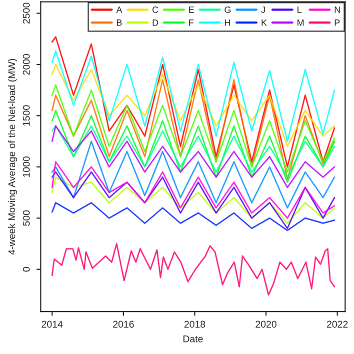  What do you see at coordinates (227, 23) in the screenshot?
I see `legend-label: H` at bounding box center [227, 23].